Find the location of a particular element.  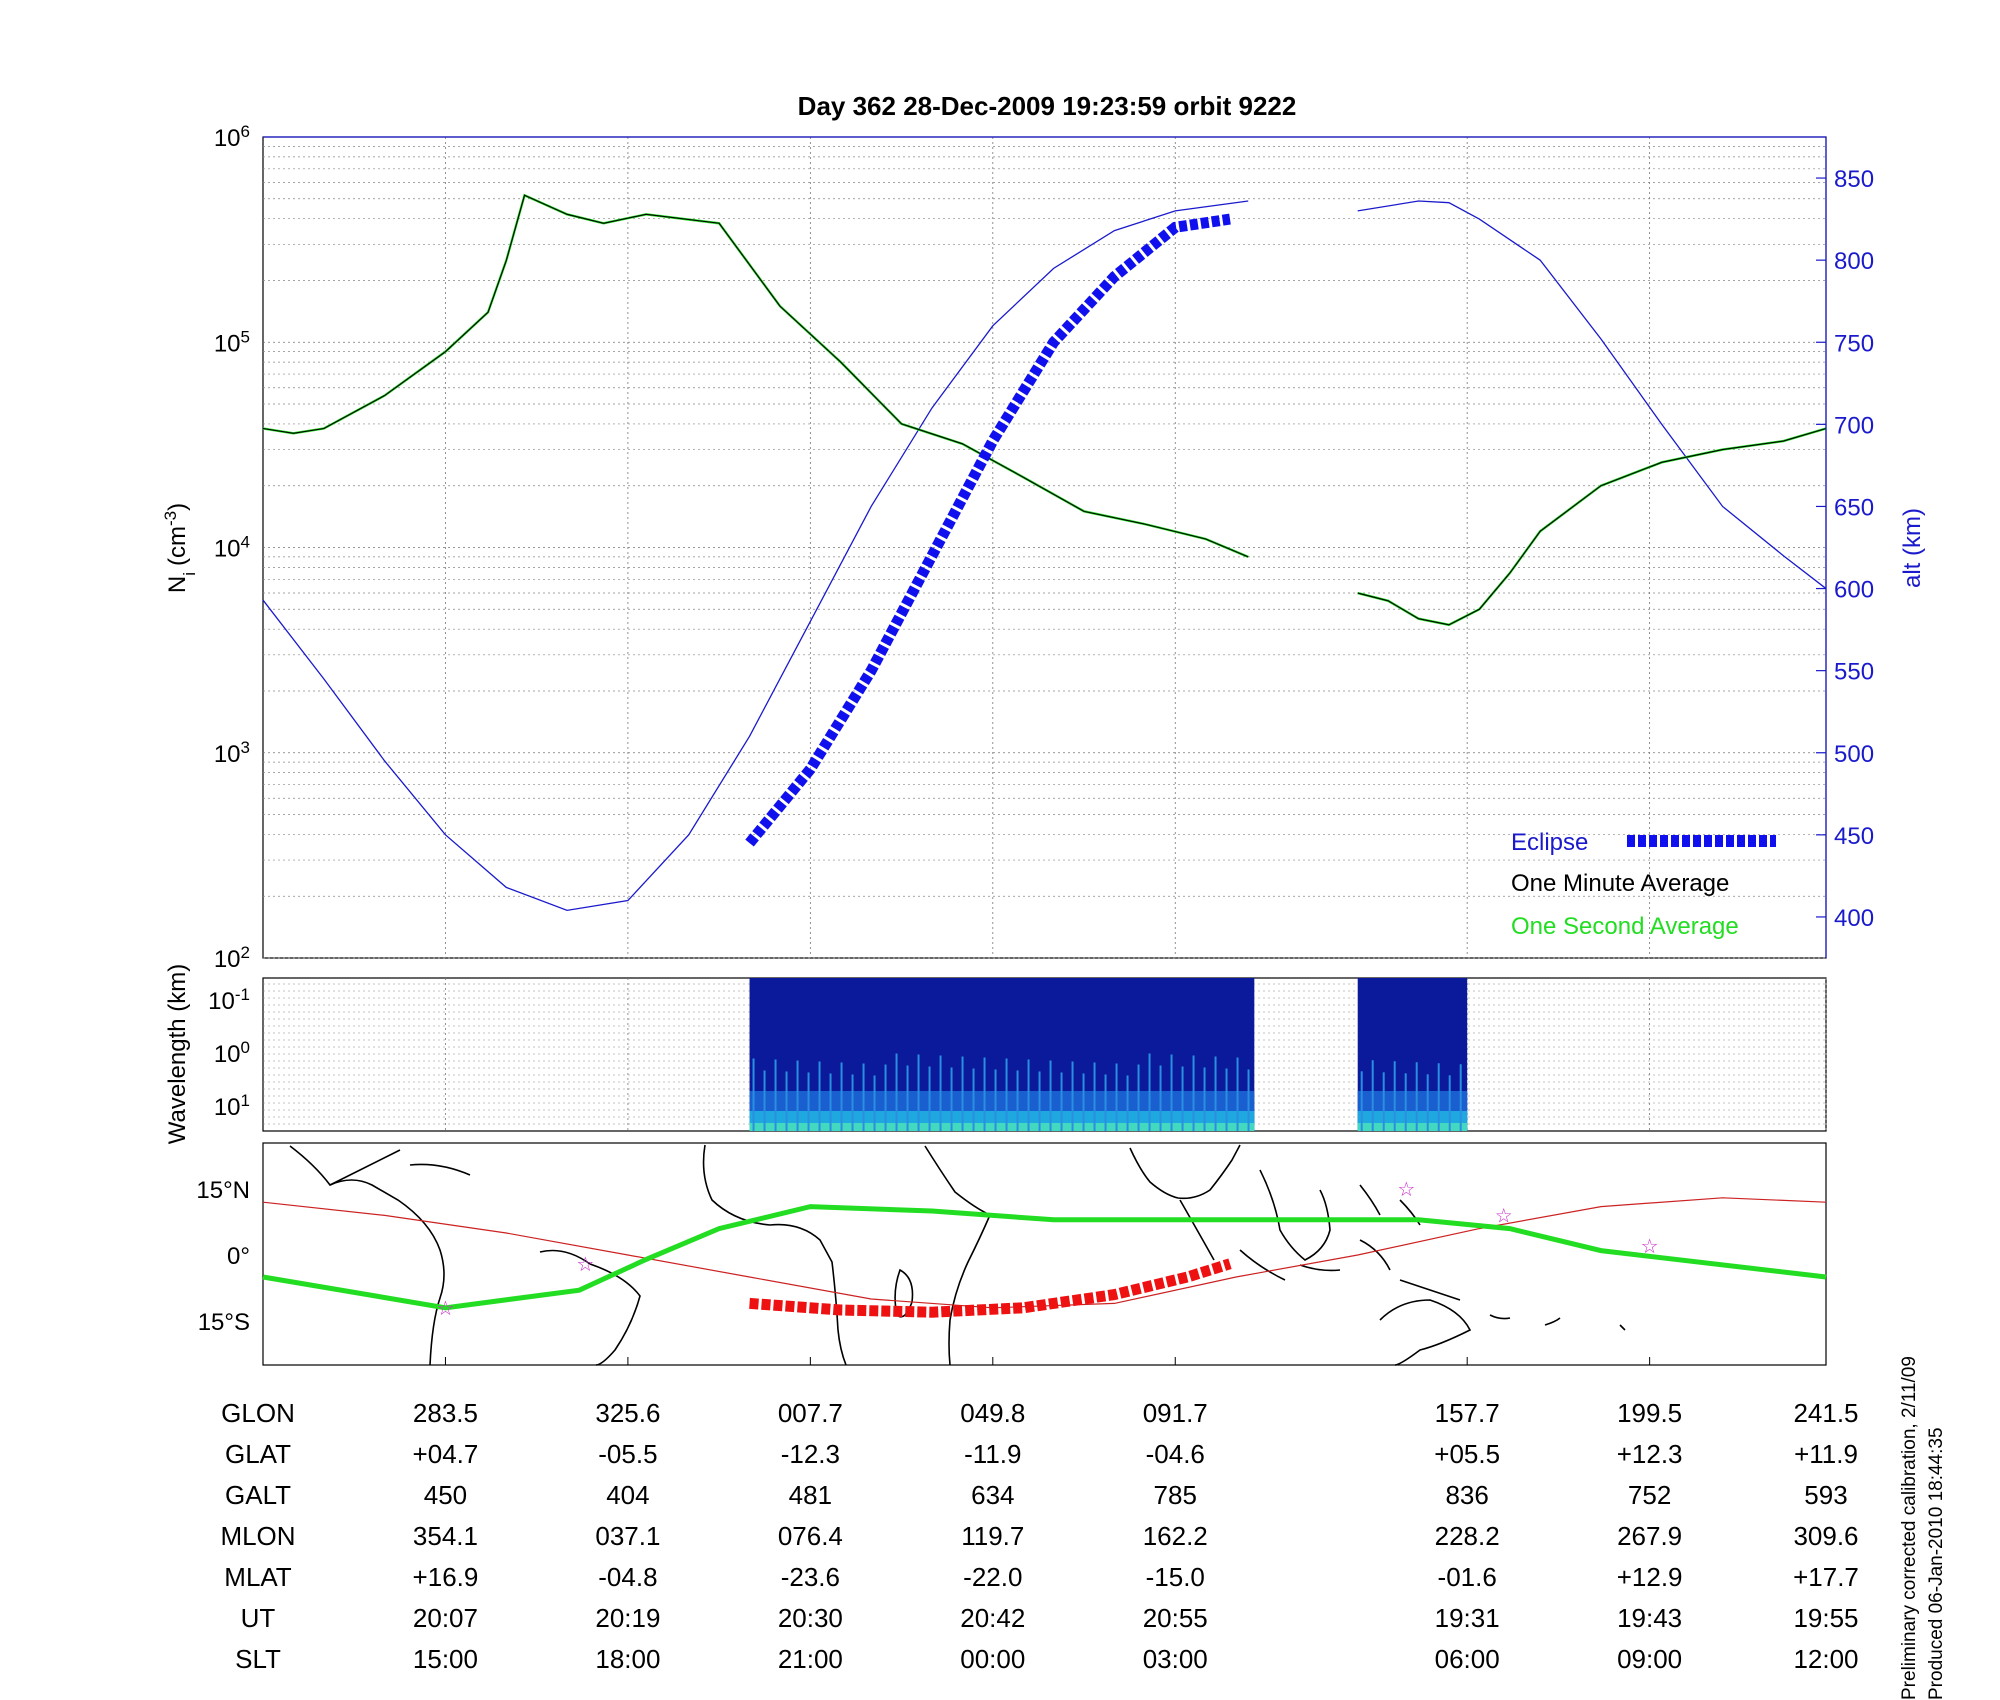

table-cell: 007.7 is located at coordinates (810, 1413).